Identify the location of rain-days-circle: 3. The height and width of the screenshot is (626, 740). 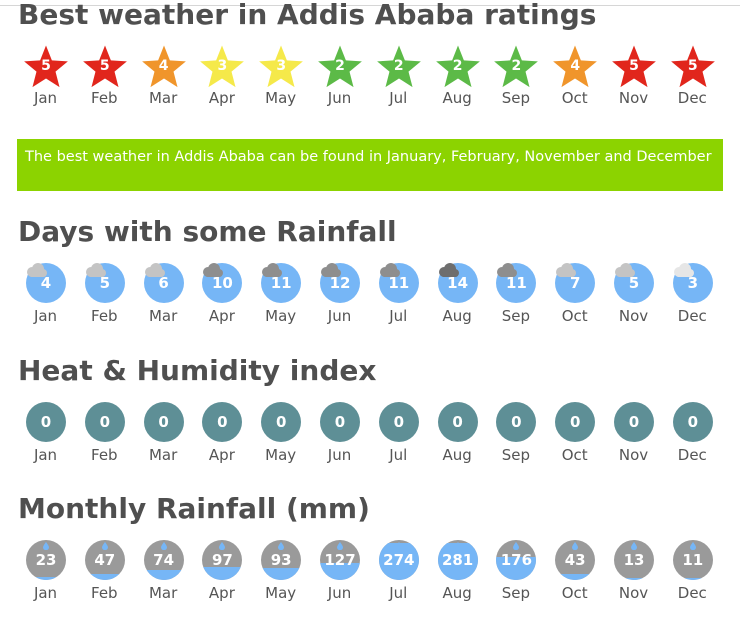
(692, 283).